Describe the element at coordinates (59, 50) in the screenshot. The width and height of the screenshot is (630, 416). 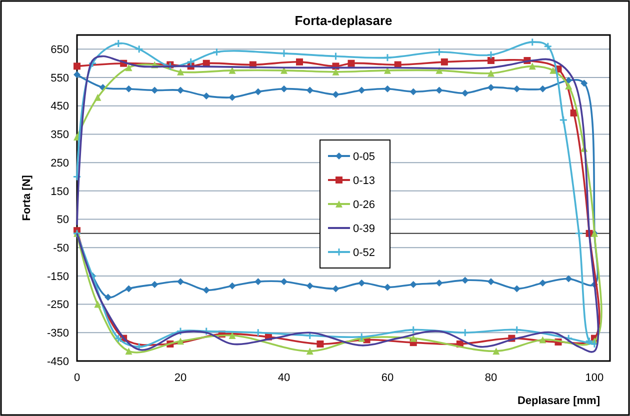
I see `y-tick-label: 650` at that location.